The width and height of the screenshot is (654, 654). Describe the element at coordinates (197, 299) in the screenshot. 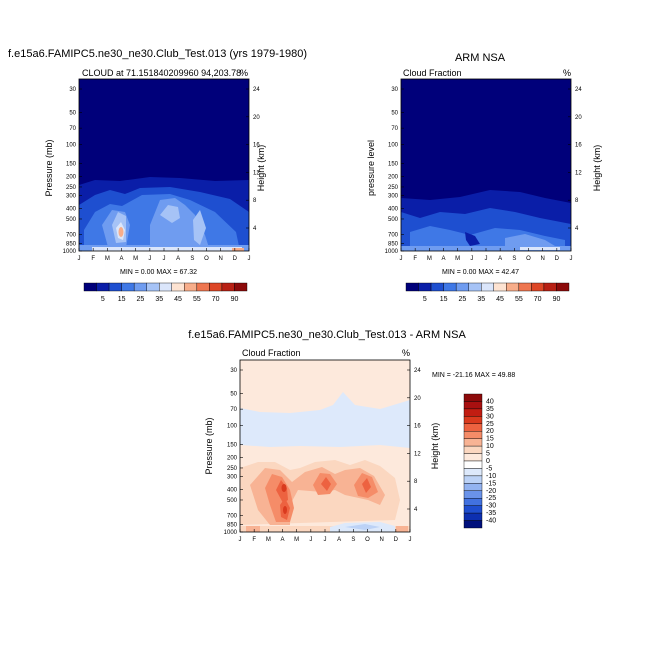

I see `colorbar-label: 55` at that location.